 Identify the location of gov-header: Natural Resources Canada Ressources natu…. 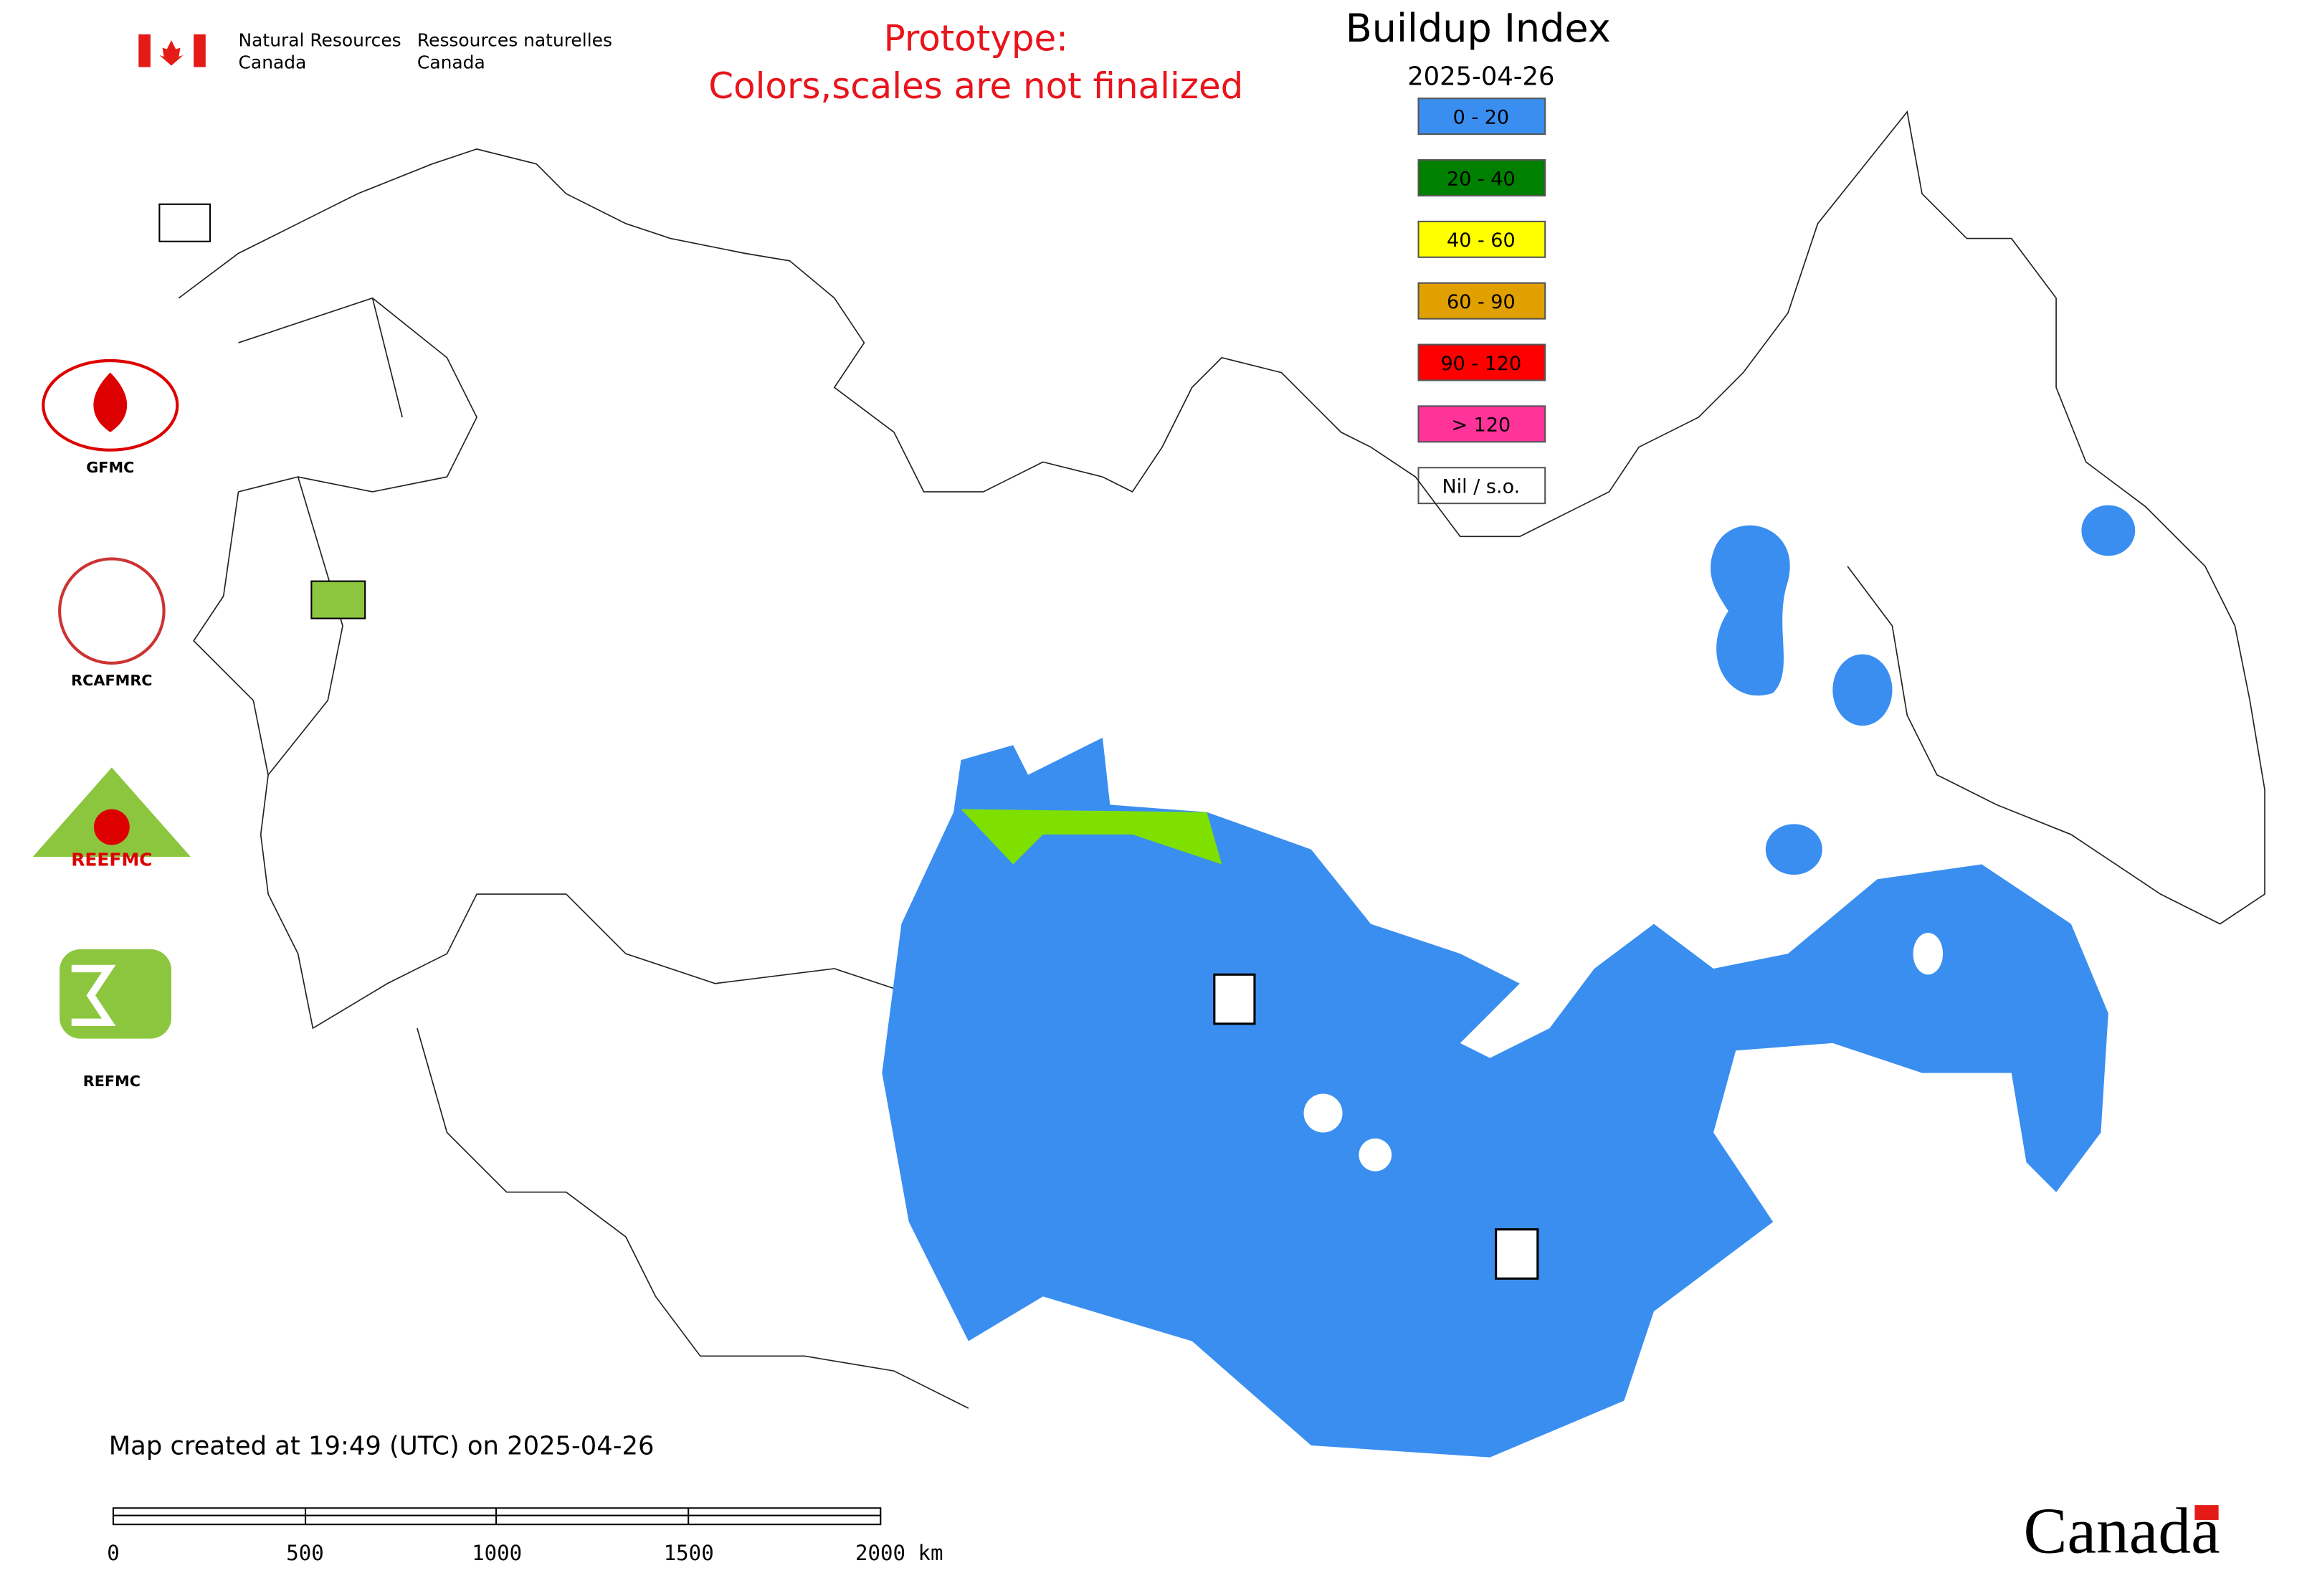
(375, 51).